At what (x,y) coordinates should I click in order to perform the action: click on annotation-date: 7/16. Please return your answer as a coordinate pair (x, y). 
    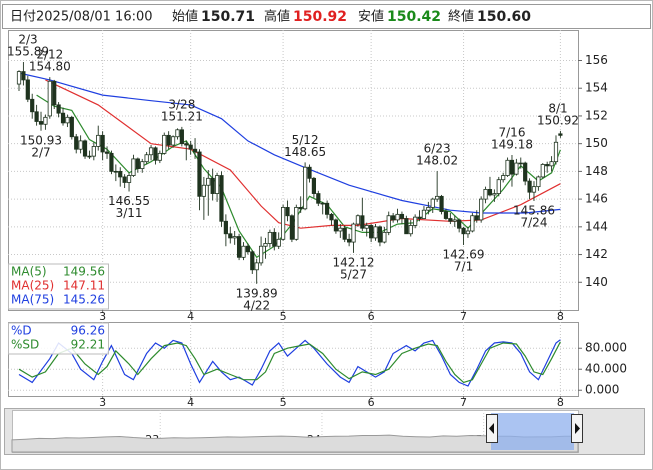
    Looking at the image, I should click on (512, 133).